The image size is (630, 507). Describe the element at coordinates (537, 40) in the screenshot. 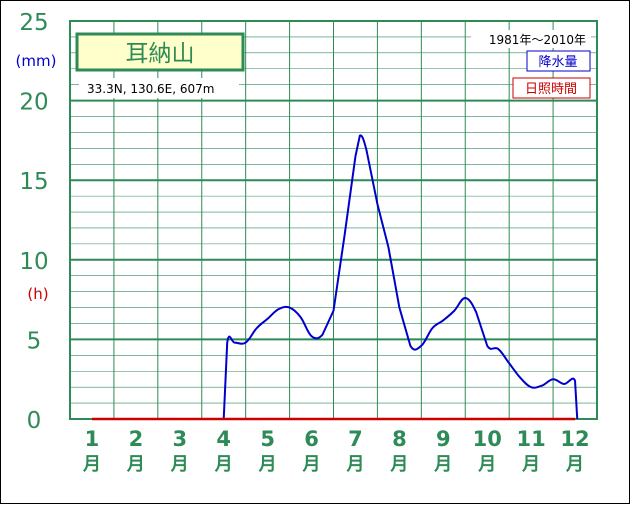

I see `period-label: 1981年〜2010年` at that location.